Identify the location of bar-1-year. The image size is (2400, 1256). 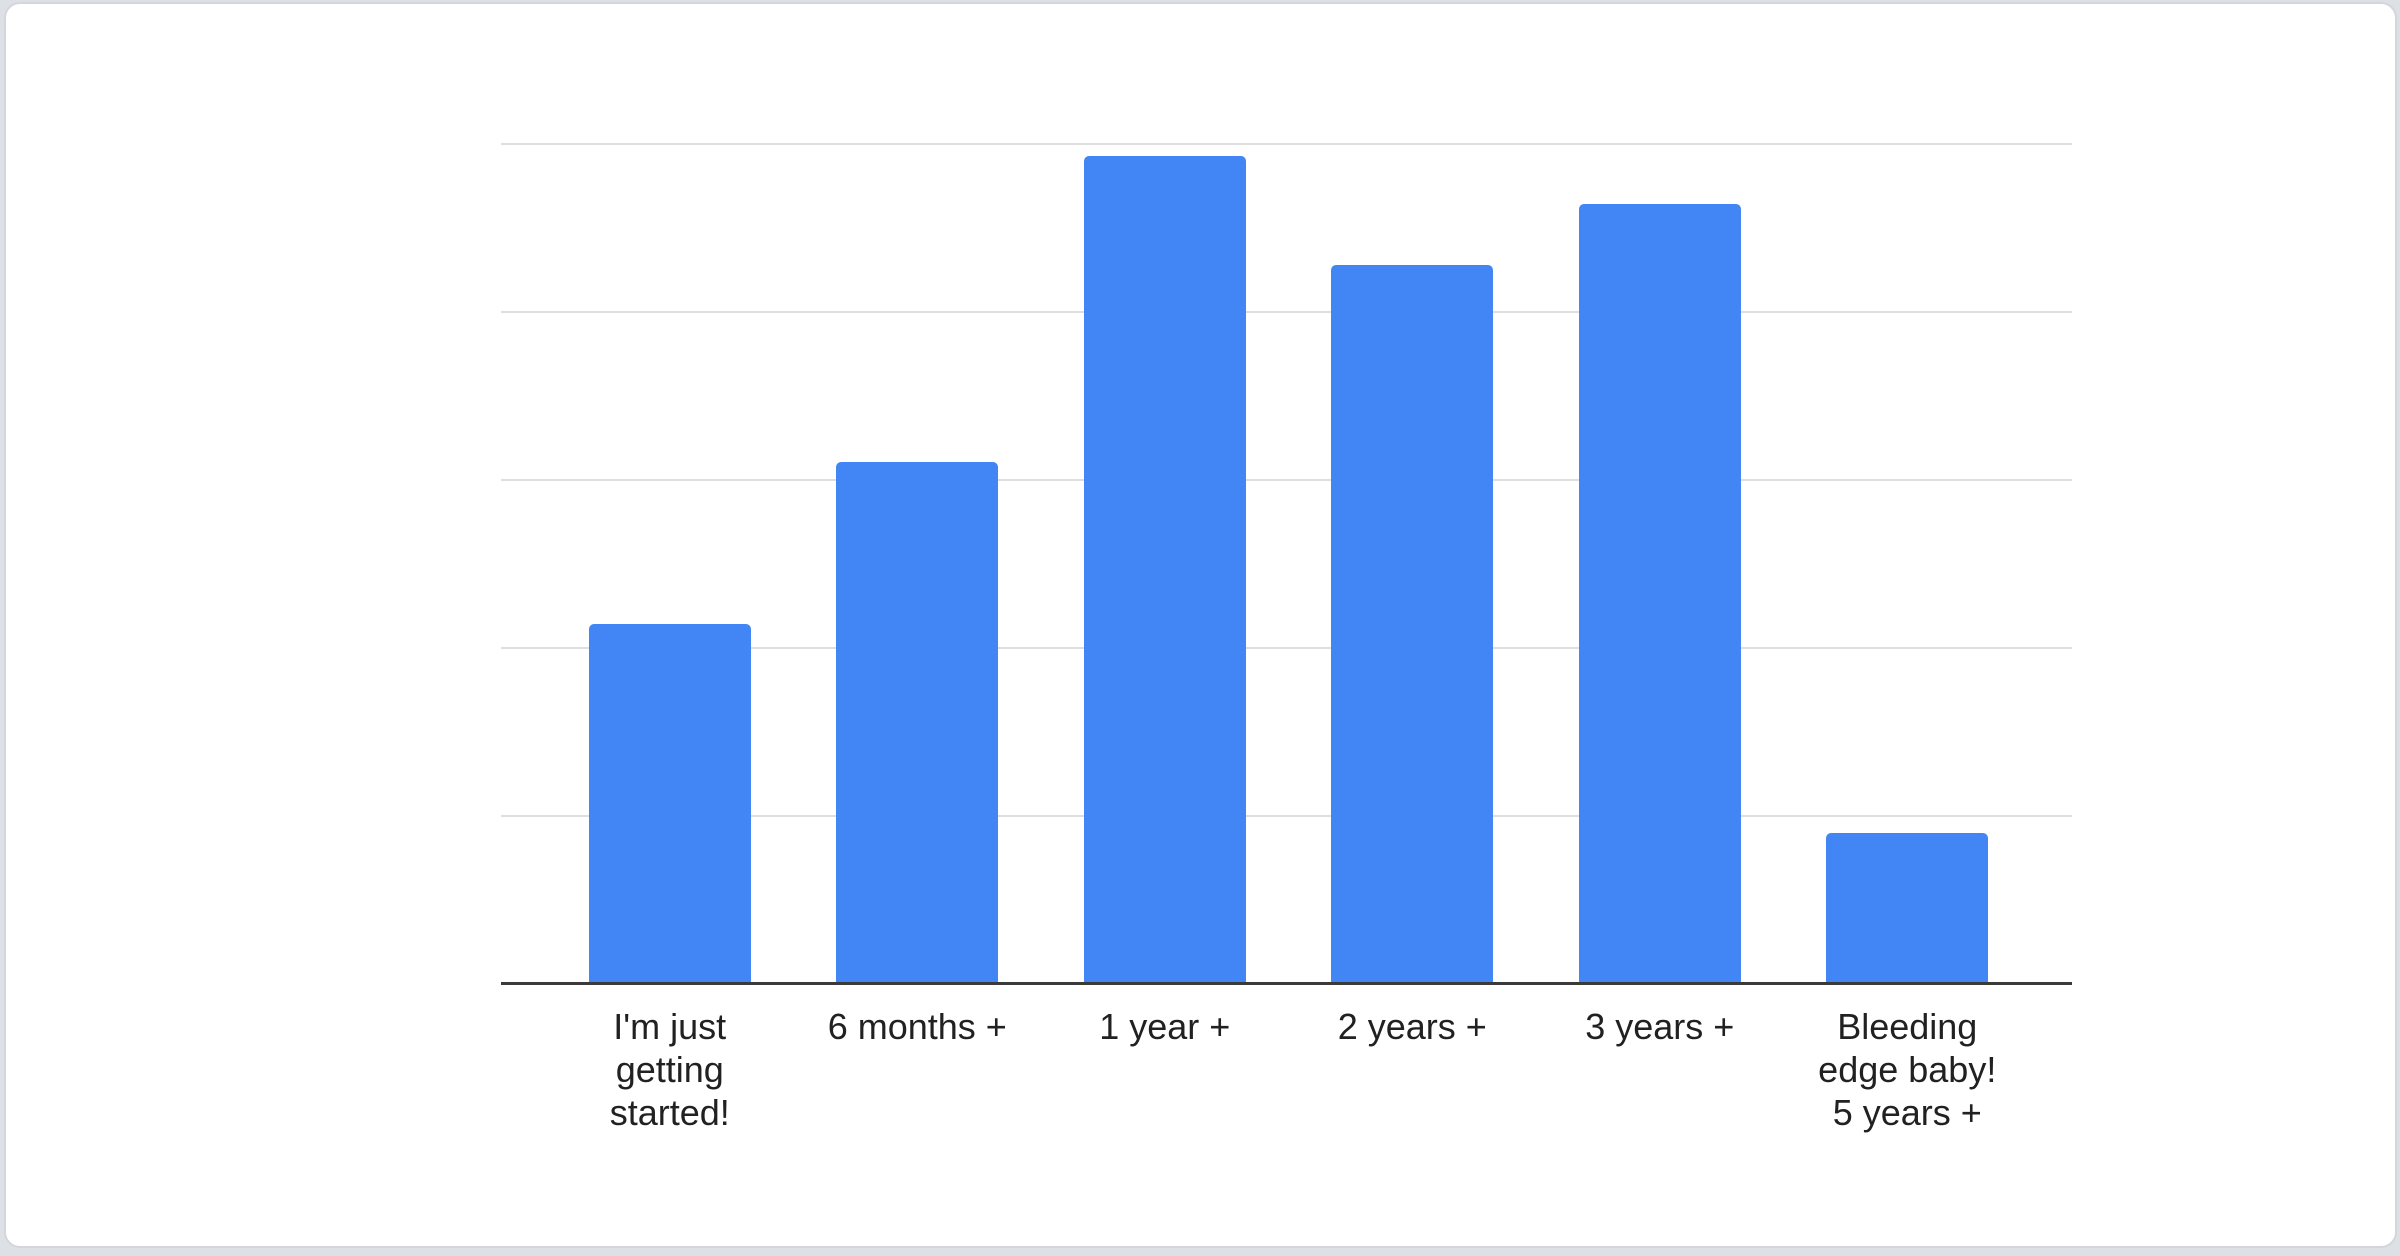
(1164, 569).